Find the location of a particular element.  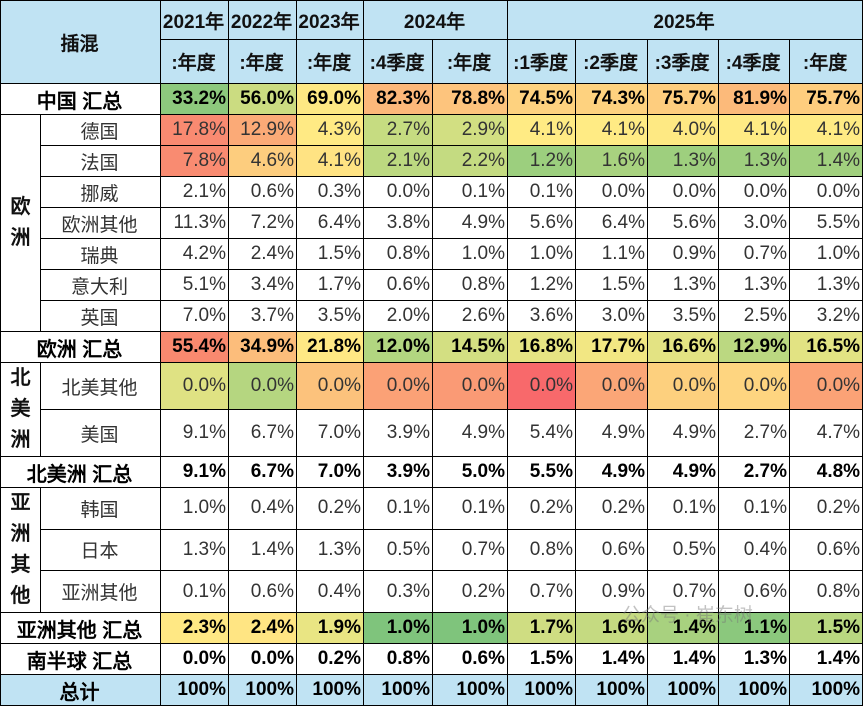

value-cell: 4.6% is located at coordinates (263, 161).